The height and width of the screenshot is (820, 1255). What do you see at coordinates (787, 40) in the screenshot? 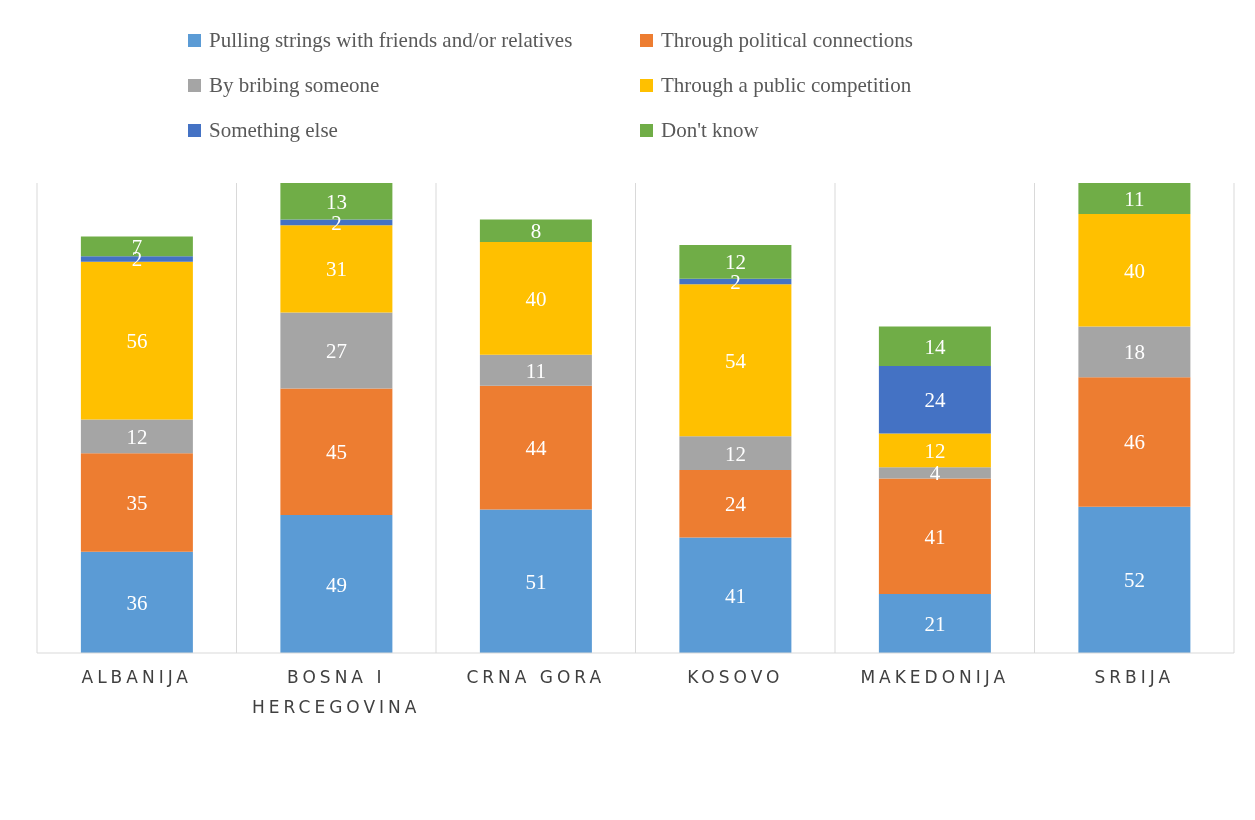
I see `legend-label: Through political connections` at bounding box center [787, 40].